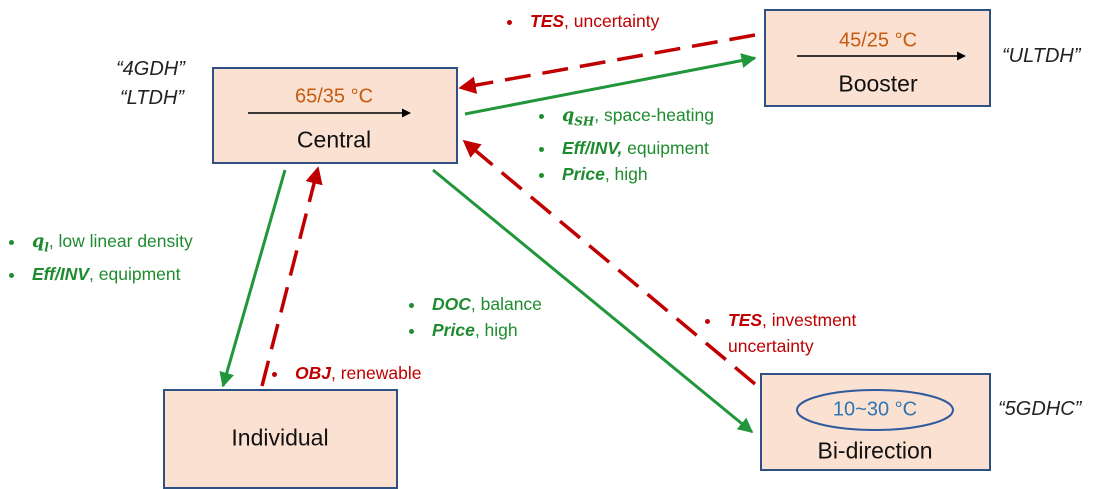 The height and width of the screenshot is (489, 1107). I want to click on individual-box, so click(280, 439).